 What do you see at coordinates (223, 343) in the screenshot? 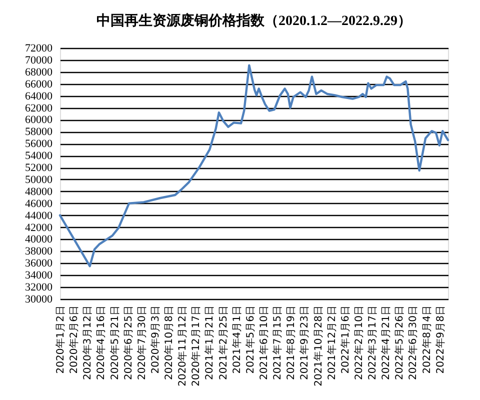
I see `x-tick-label: 2021年2月25日` at bounding box center [223, 343].